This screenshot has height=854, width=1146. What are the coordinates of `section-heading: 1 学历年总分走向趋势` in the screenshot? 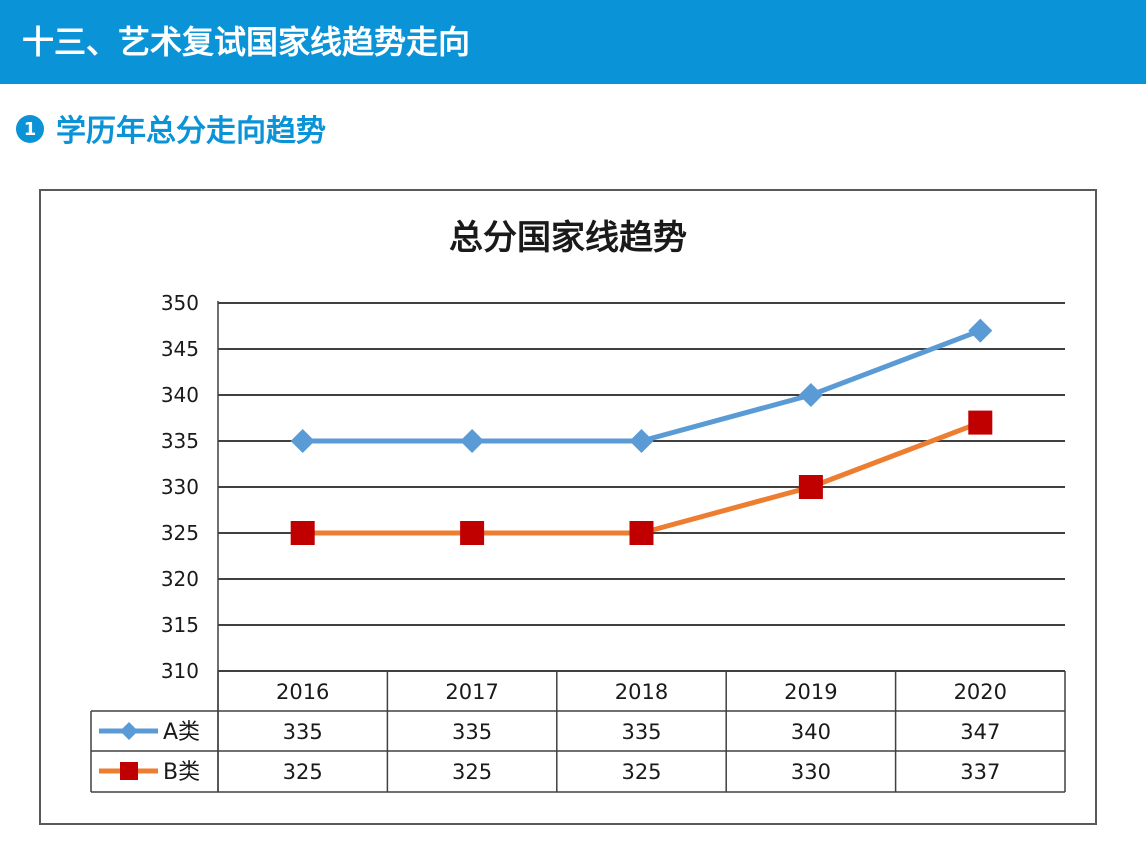 It's located at (171, 128).